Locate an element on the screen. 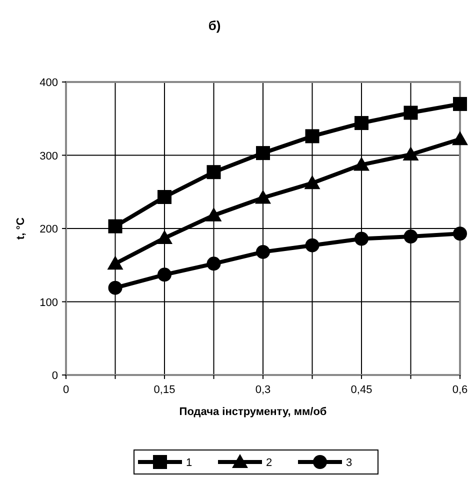  x-tick-label: 0,45 is located at coordinates (361, 390).